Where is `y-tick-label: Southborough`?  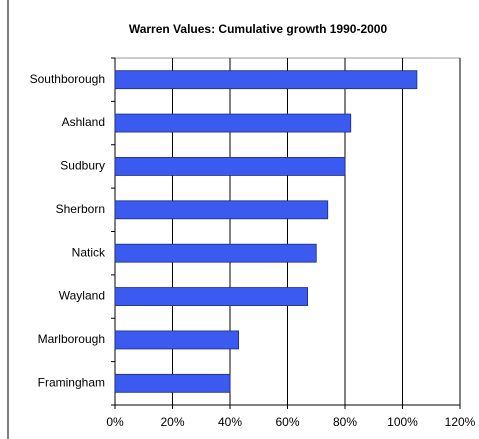 y-tick-label: Southborough is located at coordinates (67, 79).